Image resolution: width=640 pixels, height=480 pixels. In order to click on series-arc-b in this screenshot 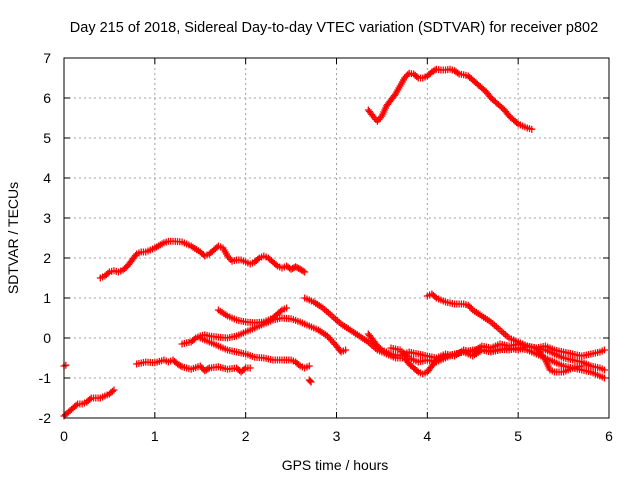, I will do `click(89, 403)`.